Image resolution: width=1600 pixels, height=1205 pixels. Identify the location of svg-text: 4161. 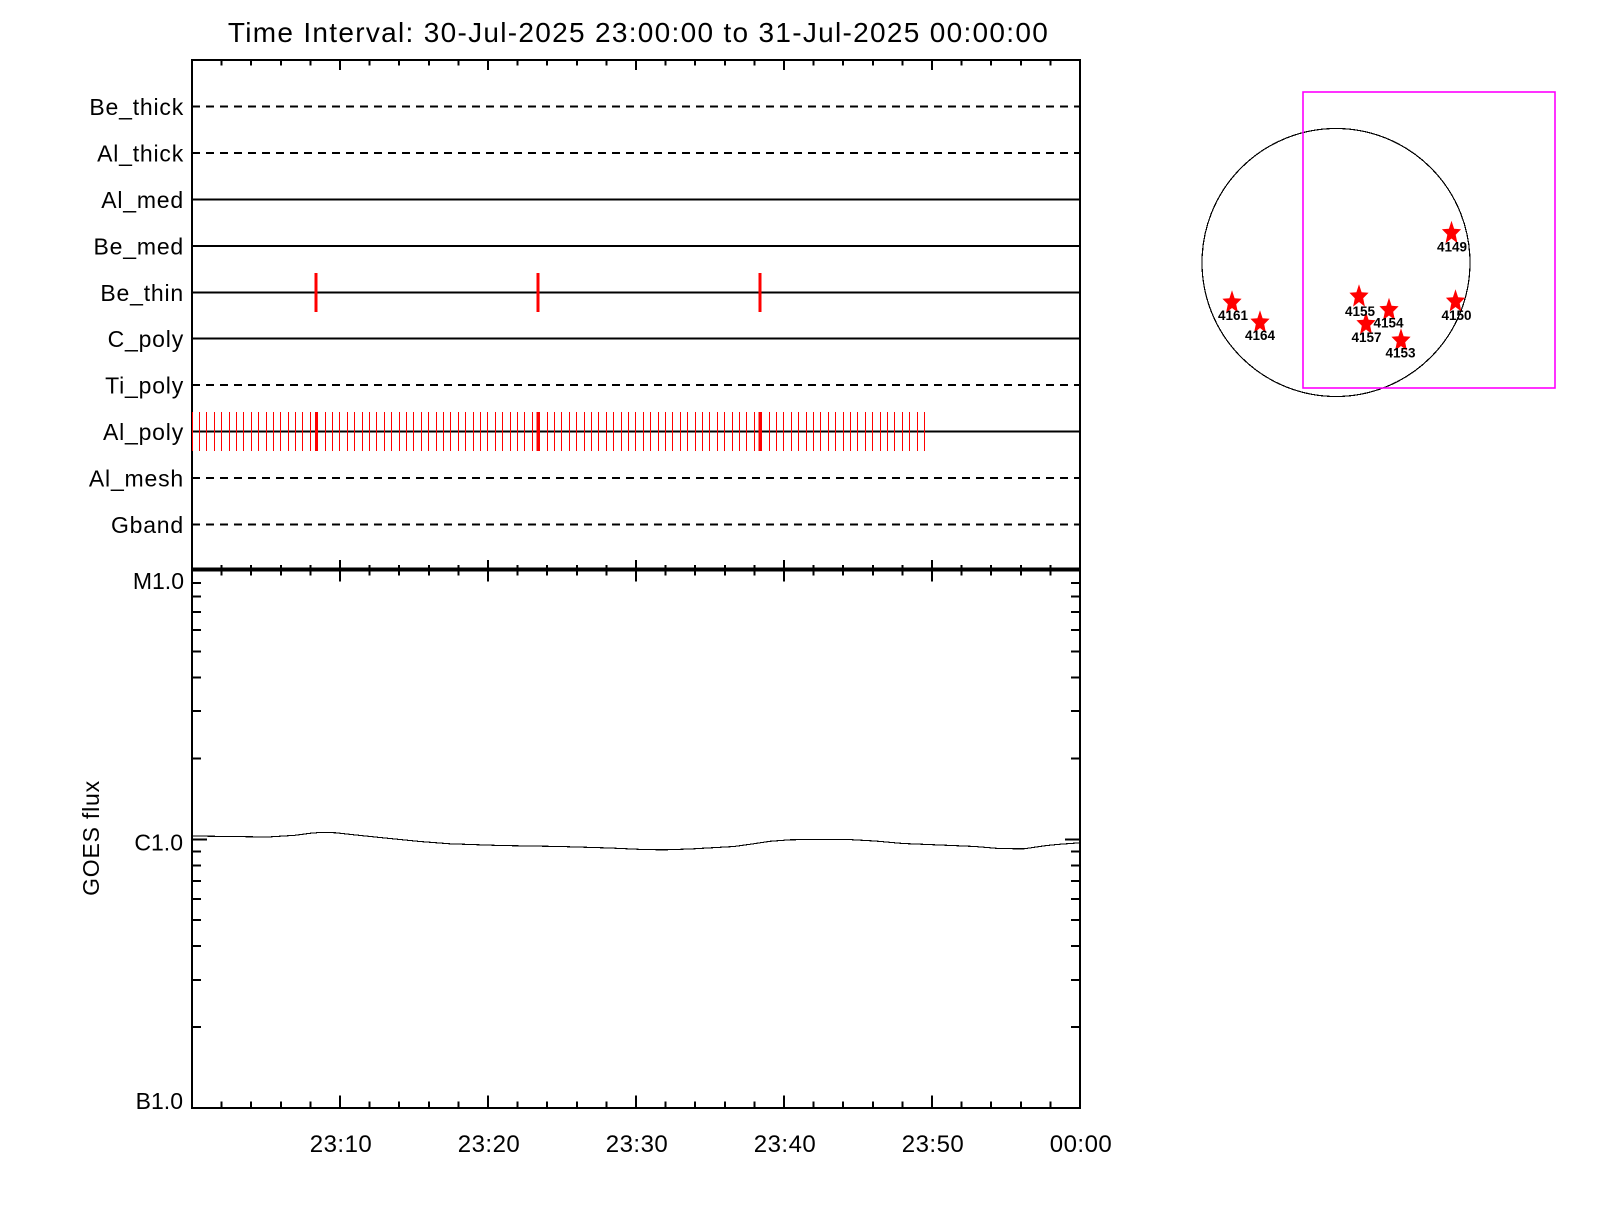
(1233, 315).